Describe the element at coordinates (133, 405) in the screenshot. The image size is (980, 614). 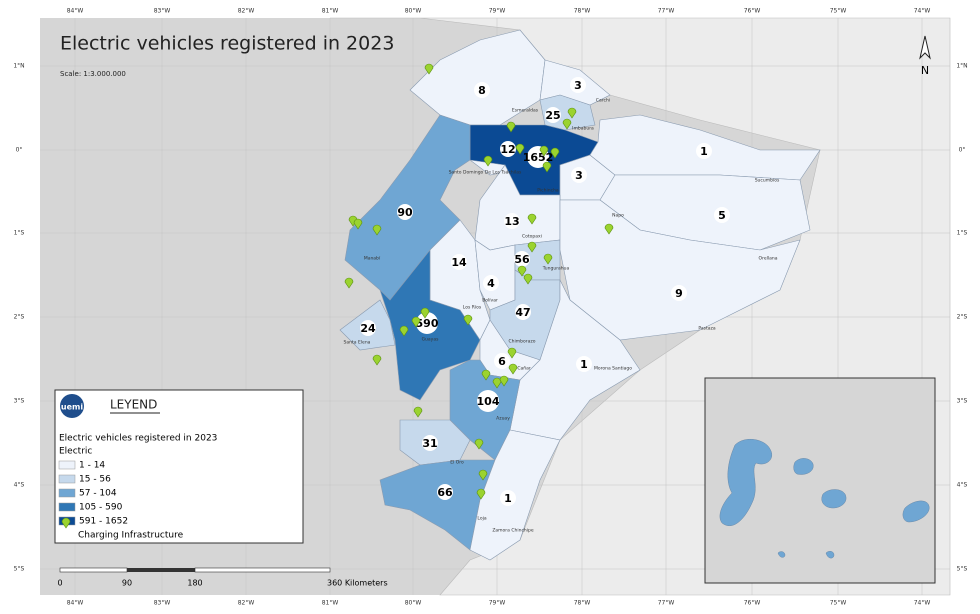
I see `legend-title: LEYEND` at that location.